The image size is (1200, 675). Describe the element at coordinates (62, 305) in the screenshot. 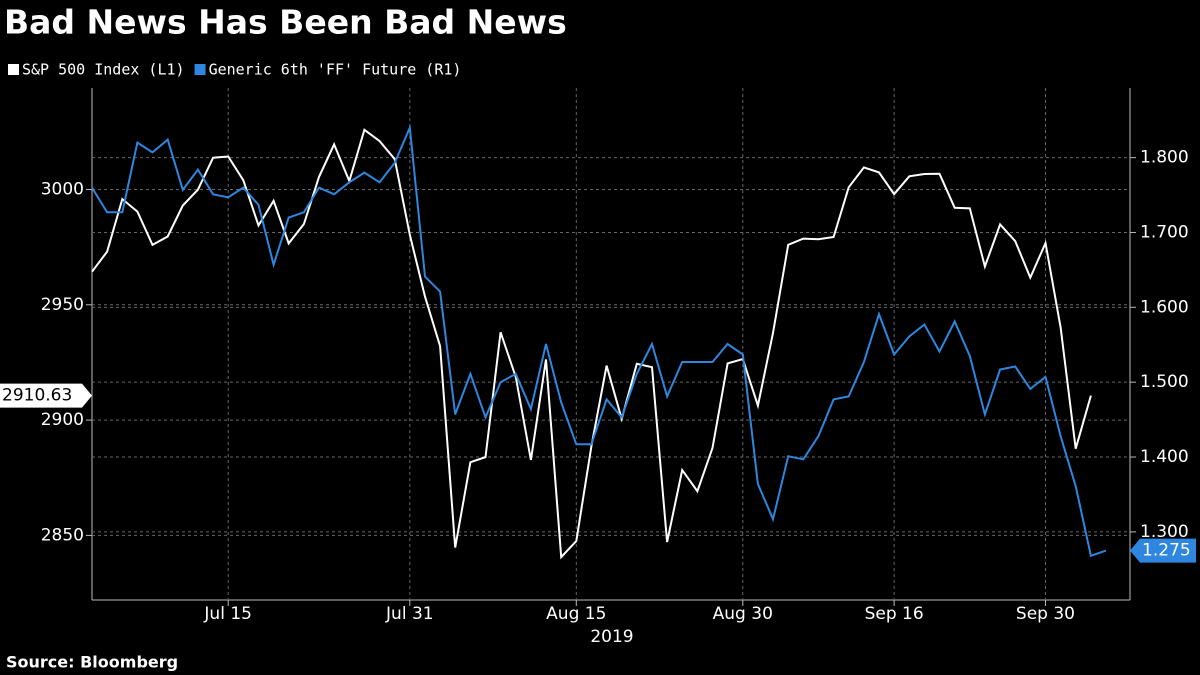

I see `y-tick-label: 2950` at that location.